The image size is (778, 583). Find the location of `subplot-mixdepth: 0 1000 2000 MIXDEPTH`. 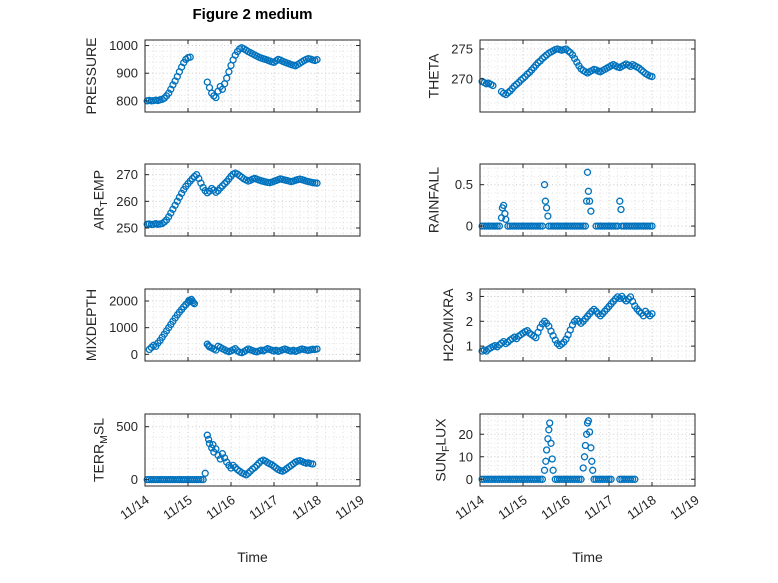

subplot-mixdepth: 0 1000 2000 MIXDEPTH is located at coordinates (222, 325).